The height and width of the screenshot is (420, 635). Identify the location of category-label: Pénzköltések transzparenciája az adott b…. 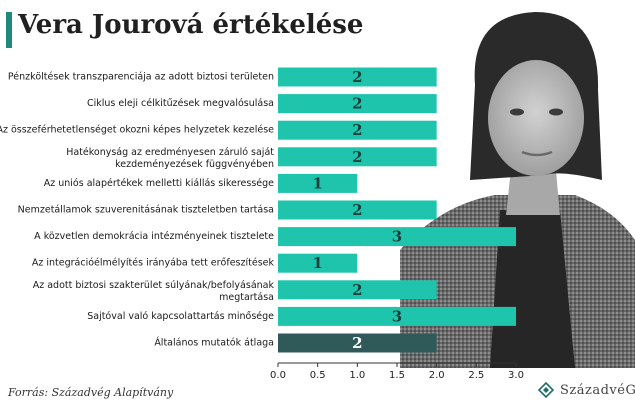
(141, 77).